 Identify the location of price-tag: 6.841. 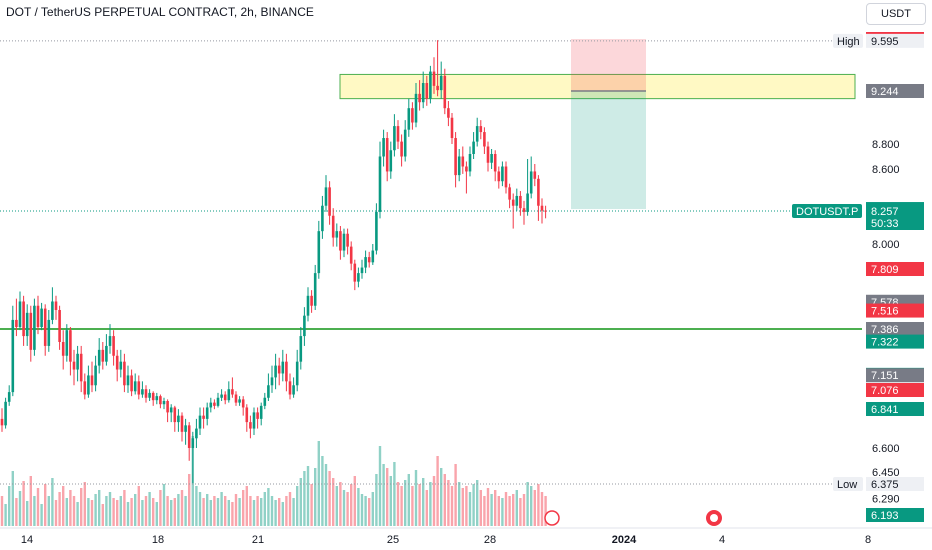
(885, 410).